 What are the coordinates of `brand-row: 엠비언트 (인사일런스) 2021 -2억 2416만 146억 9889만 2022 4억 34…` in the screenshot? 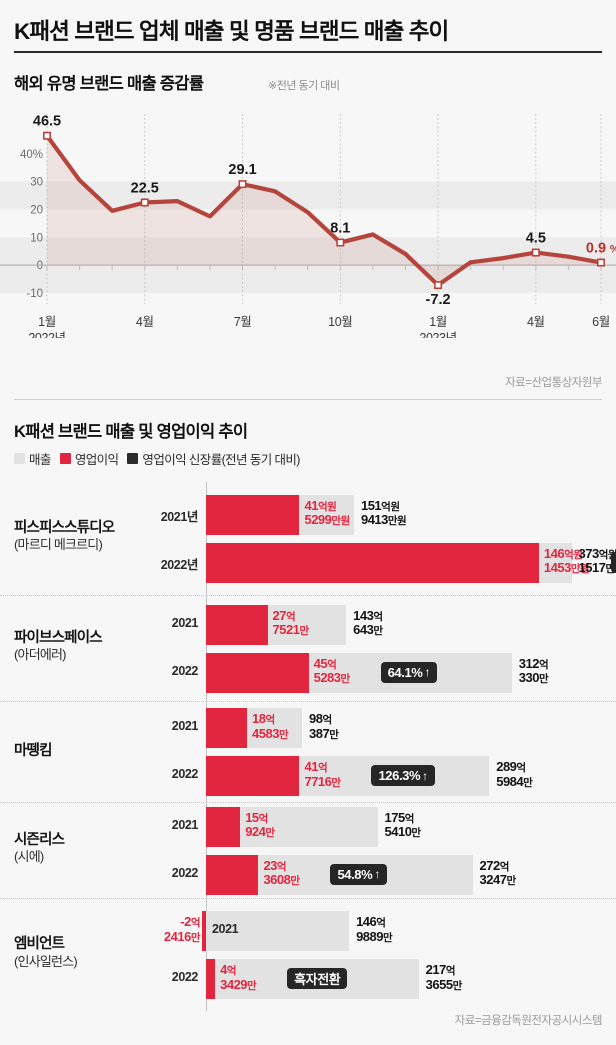 It's located at (308, 955).